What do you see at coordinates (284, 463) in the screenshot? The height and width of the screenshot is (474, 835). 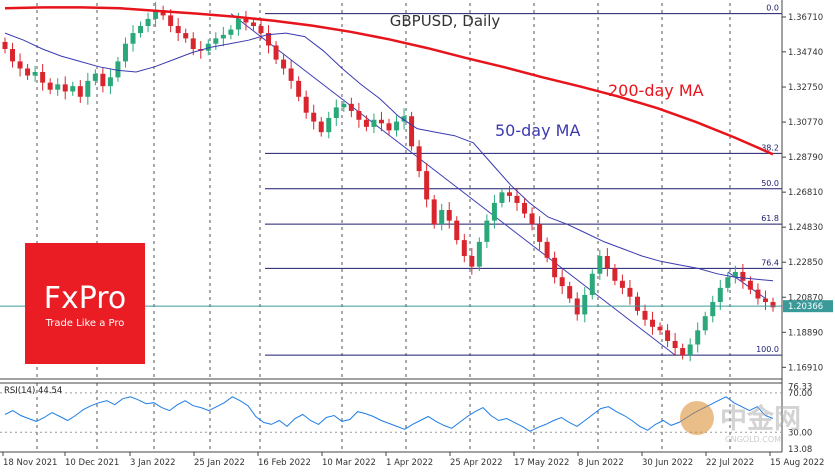 I see `date-tick-label: 16 Feb 2022` at bounding box center [284, 463].